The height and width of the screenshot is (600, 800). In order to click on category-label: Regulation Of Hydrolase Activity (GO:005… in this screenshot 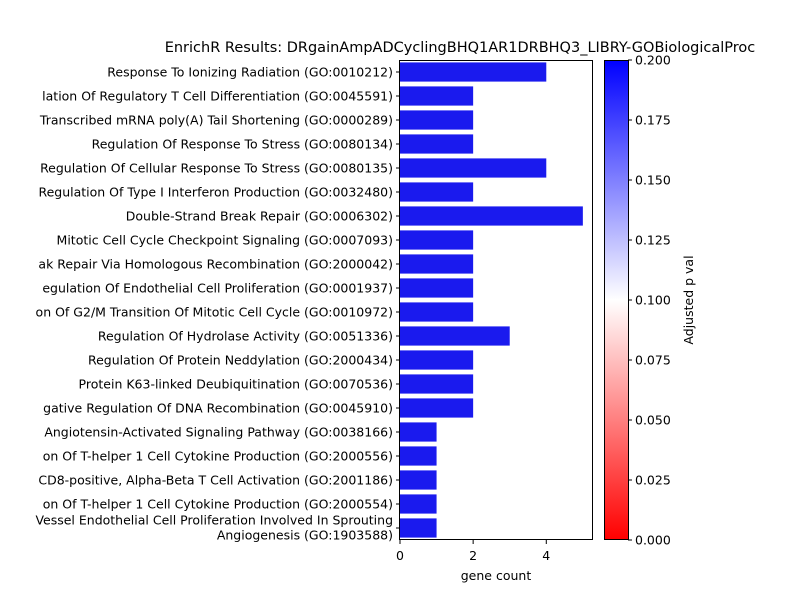, I will do `click(245, 336)`.